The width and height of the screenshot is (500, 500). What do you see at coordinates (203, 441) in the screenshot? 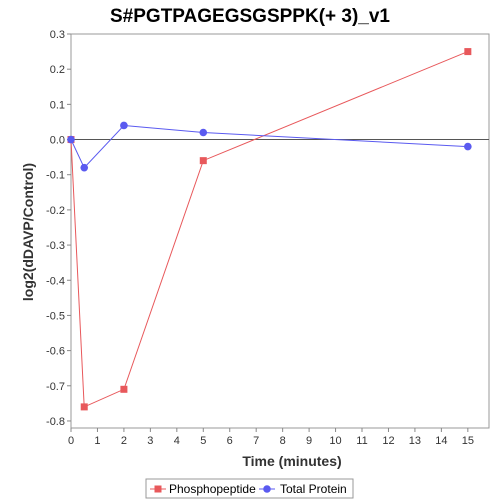
I see `x-tick-label: 5` at bounding box center [203, 441].